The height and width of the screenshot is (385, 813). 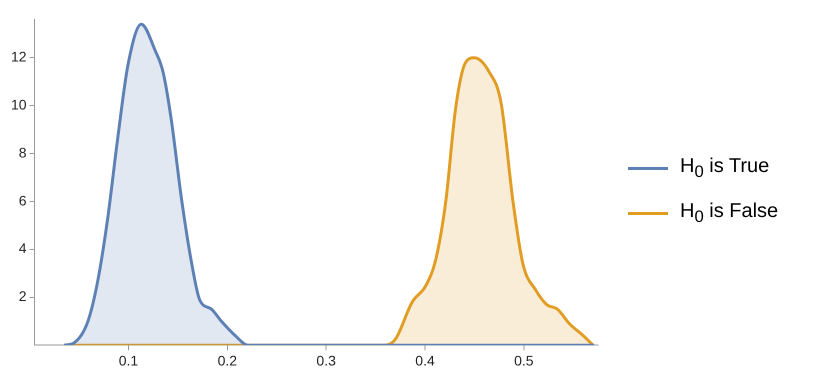 I want to click on x-tick-label: 0.2, so click(x=228, y=360).